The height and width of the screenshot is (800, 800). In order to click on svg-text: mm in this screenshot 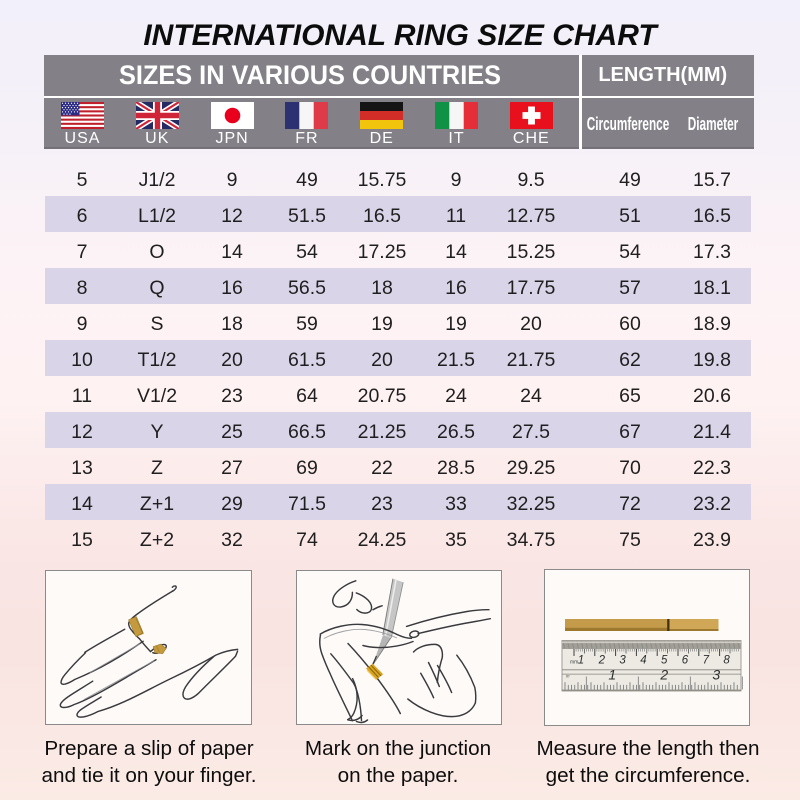, I will do `click(574, 662)`.